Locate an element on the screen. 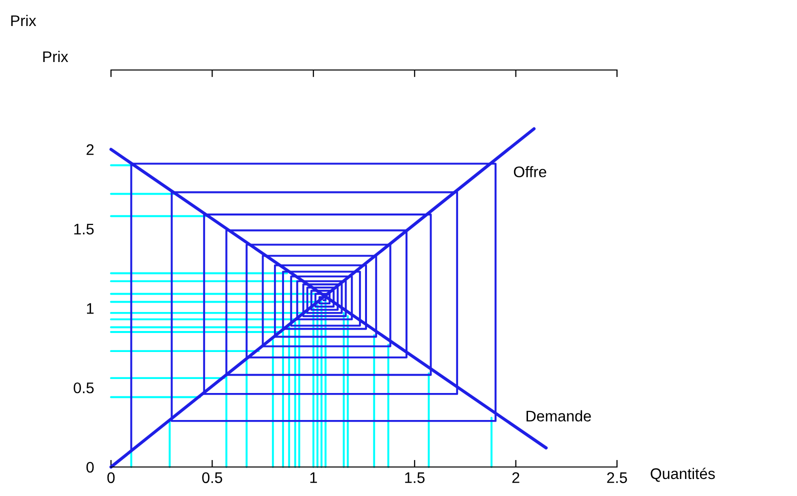 This screenshot has width=797, height=496. series-label: Offre is located at coordinates (530, 172).